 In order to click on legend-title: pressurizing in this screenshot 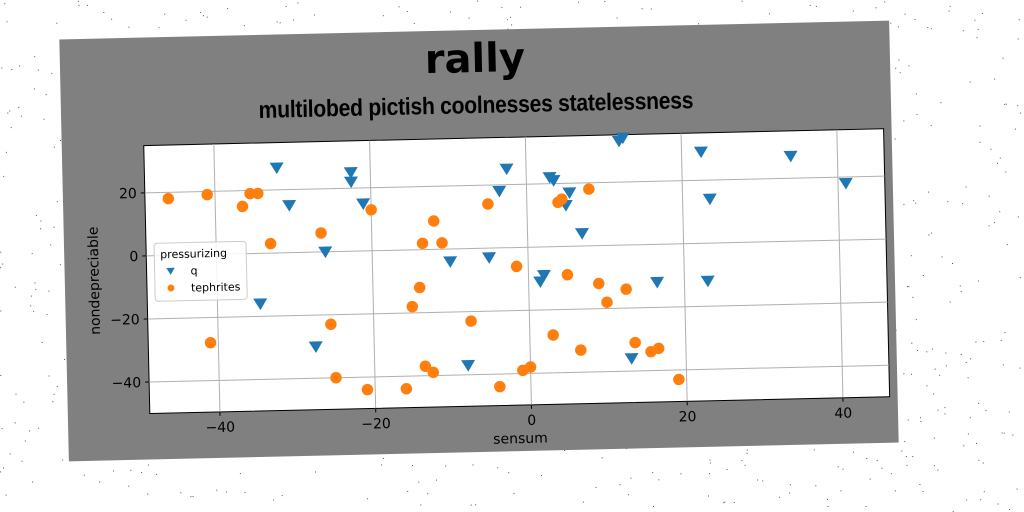, I will do `click(193, 254)`.